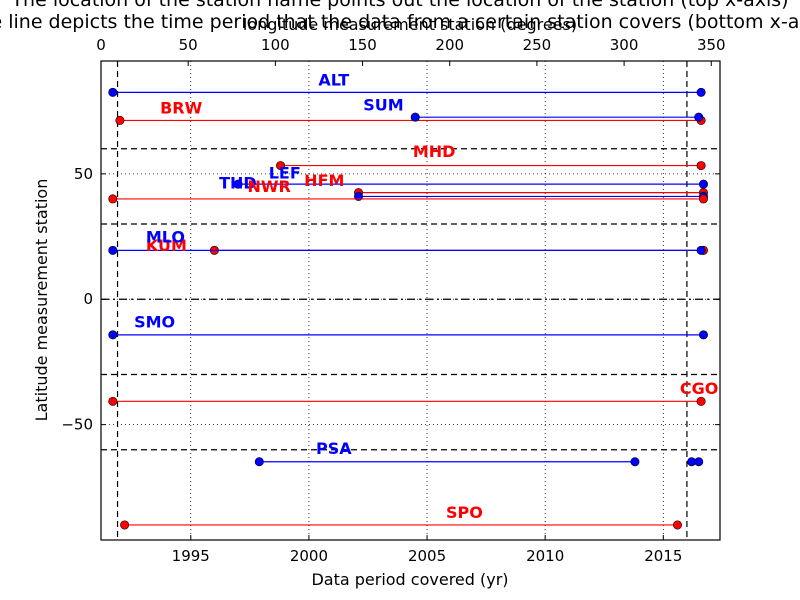 The width and height of the screenshot is (800, 600). Describe the element at coordinates (334, 448) in the screenshot. I see `station-label-psa: PSA` at that location.